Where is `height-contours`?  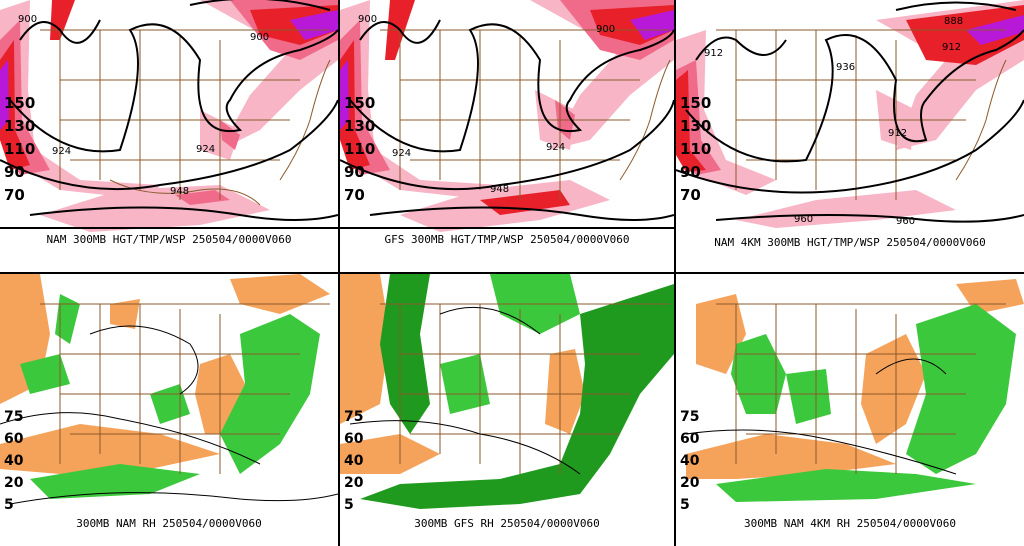 height-contours is located at coordinates (169, 114).